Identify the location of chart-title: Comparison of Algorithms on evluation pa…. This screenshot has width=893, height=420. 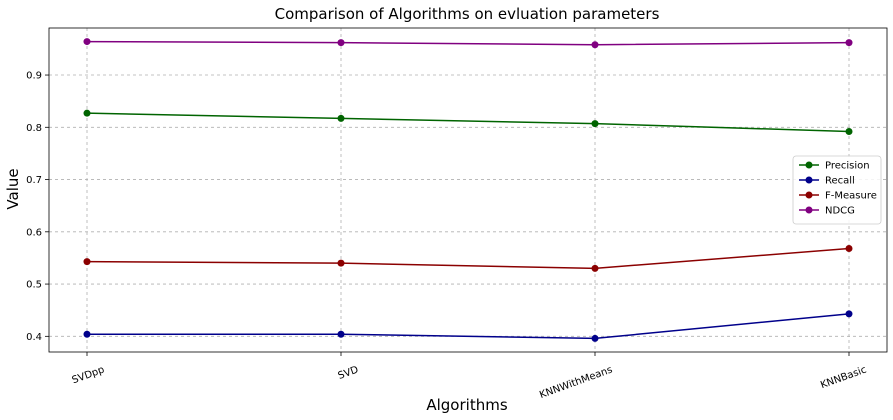
(467, 14).